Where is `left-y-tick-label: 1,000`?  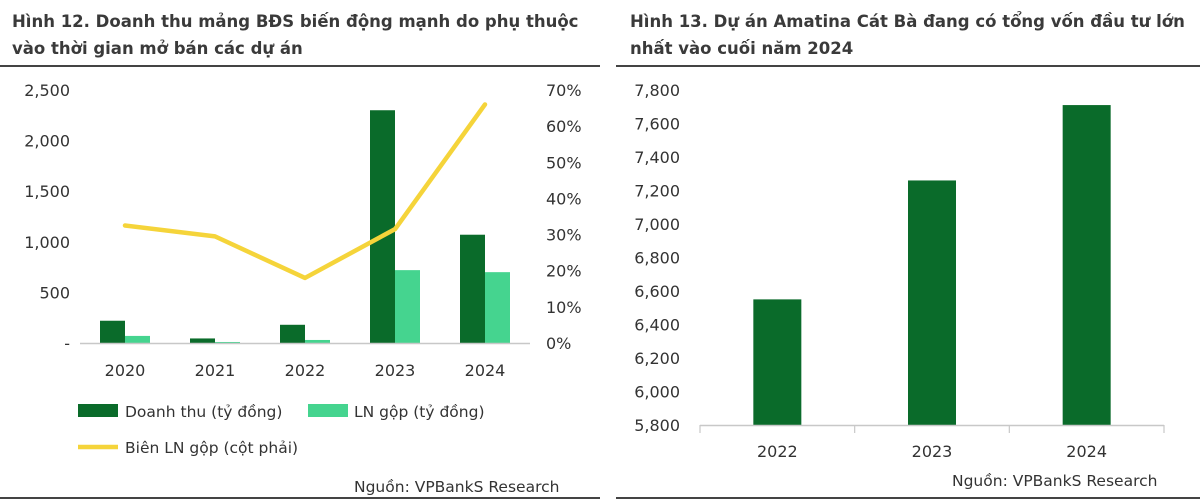 left-y-tick-label: 1,000 is located at coordinates (47, 242).